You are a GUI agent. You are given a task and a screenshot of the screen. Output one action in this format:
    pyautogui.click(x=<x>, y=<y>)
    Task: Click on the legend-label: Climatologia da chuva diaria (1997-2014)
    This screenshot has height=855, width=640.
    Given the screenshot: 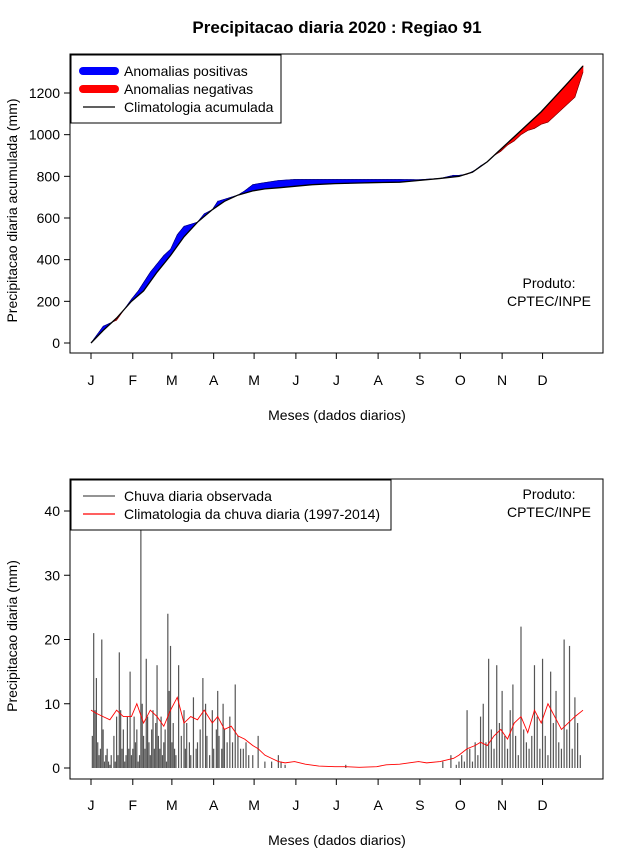 What is the action you would take?
    pyautogui.click(x=252, y=514)
    